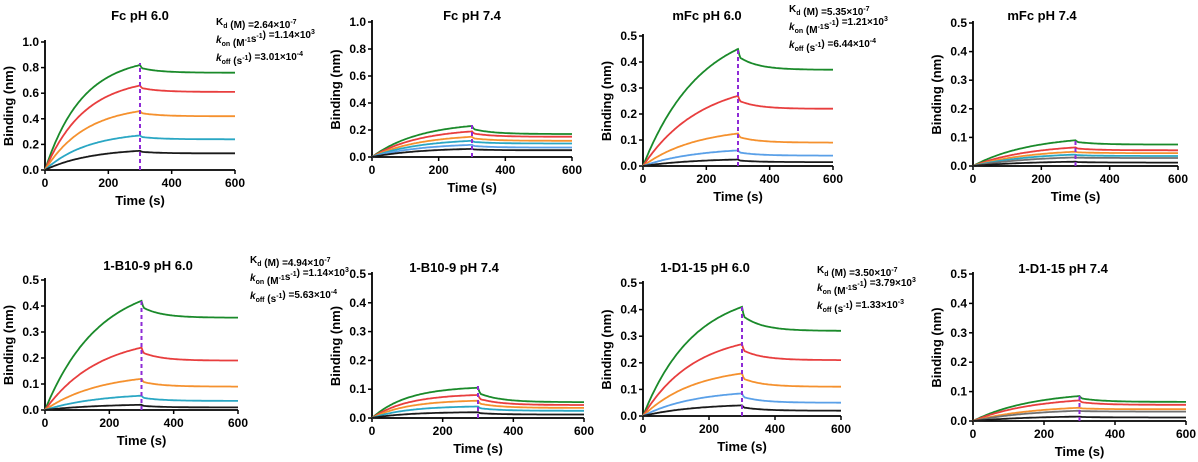  What do you see at coordinates (259, 59) in the screenshot?
I see `koff-annotation: koff (s-1) =3.01×10-4` at bounding box center [259, 59].